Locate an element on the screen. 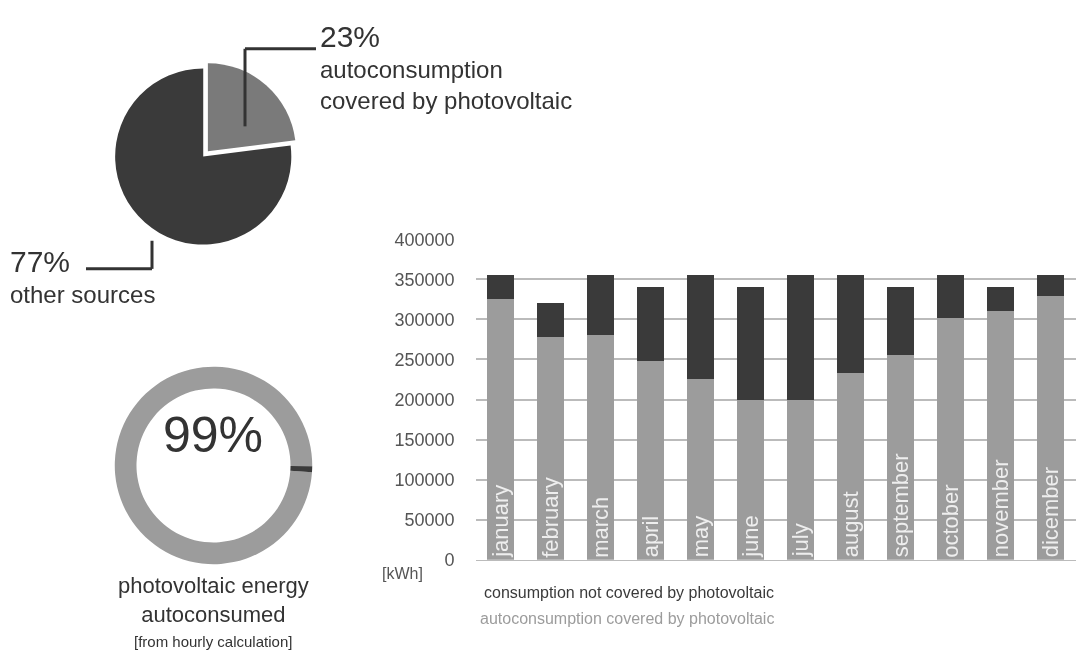 Image resolution: width=1081 pixels, height=657 pixels. x-tick-label: october is located at coordinates (951, 521).